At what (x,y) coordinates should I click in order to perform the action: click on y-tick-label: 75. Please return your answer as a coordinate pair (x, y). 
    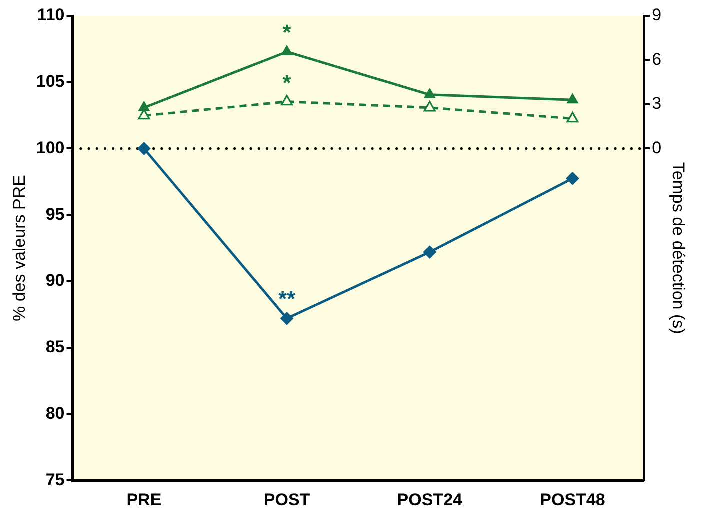
    Looking at the image, I should click on (55, 480).